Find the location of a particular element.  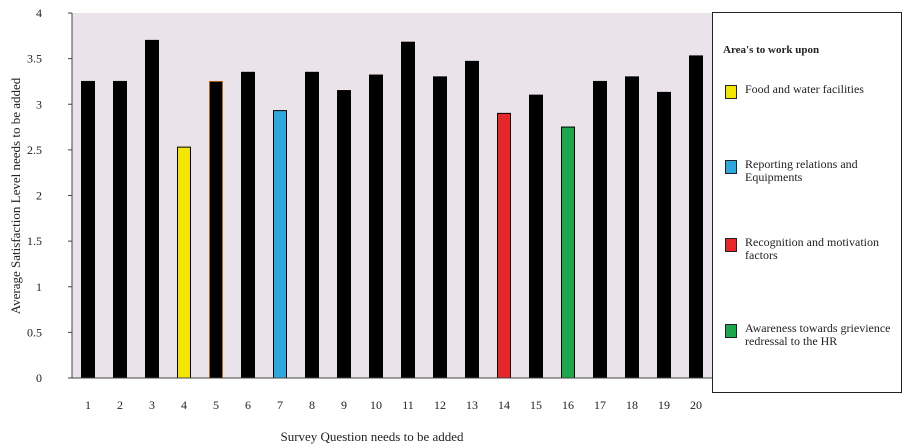

bar-q19 is located at coordinates (664, 235).